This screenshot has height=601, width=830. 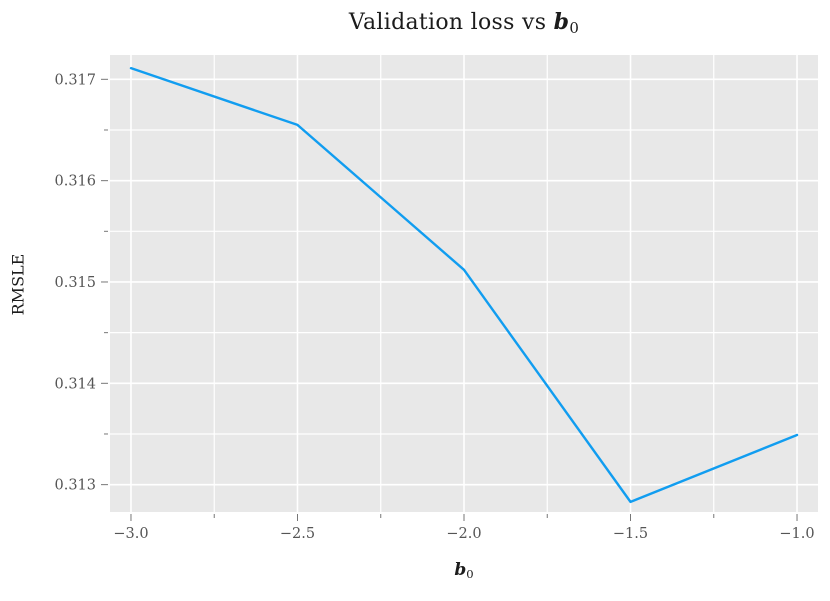 What do you see at coordinates (75, 283) in the screenshot?
I see `y-tick-label: 0.315` at bounding box center [75, 283].